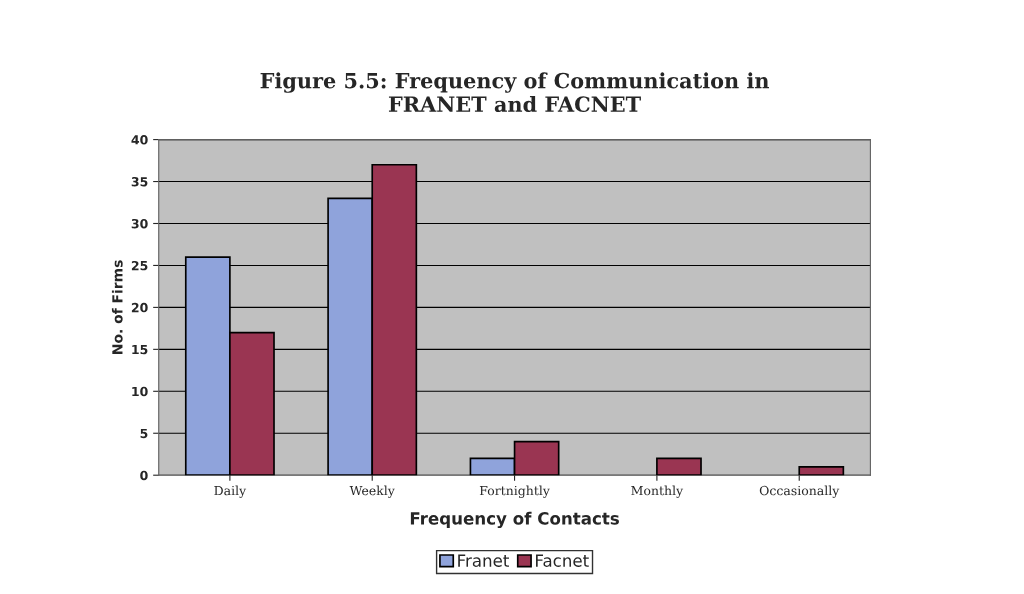  What do you see at coordinates (139, 182) in the screenshot?
I see `y-tick-label: 35` at bounding box center [139, 182].